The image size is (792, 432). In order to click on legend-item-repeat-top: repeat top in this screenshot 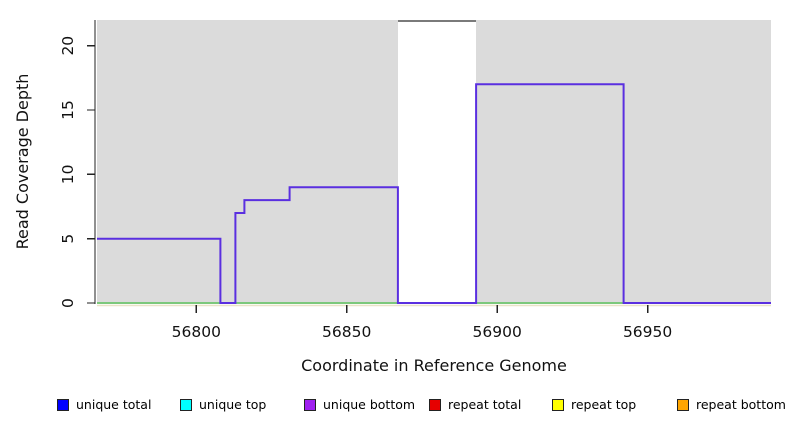, I will do `click(594, 405)`.